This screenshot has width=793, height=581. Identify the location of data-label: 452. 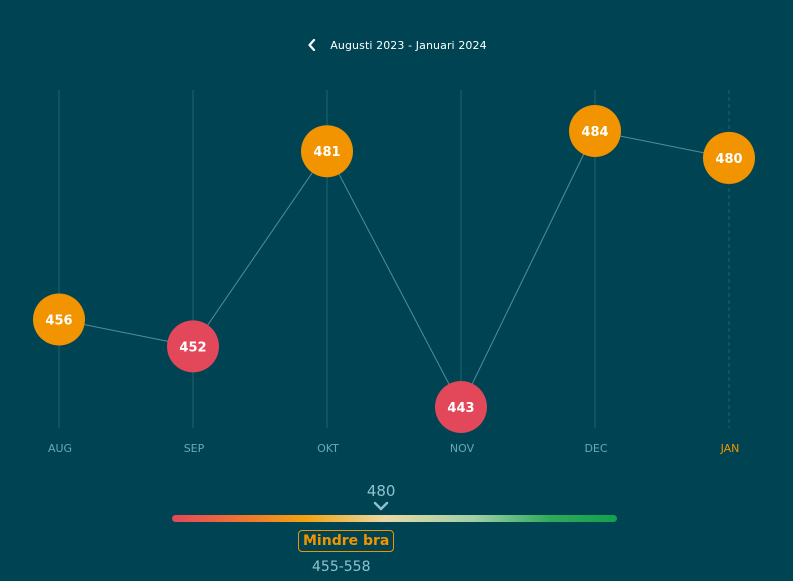
(192, 347).